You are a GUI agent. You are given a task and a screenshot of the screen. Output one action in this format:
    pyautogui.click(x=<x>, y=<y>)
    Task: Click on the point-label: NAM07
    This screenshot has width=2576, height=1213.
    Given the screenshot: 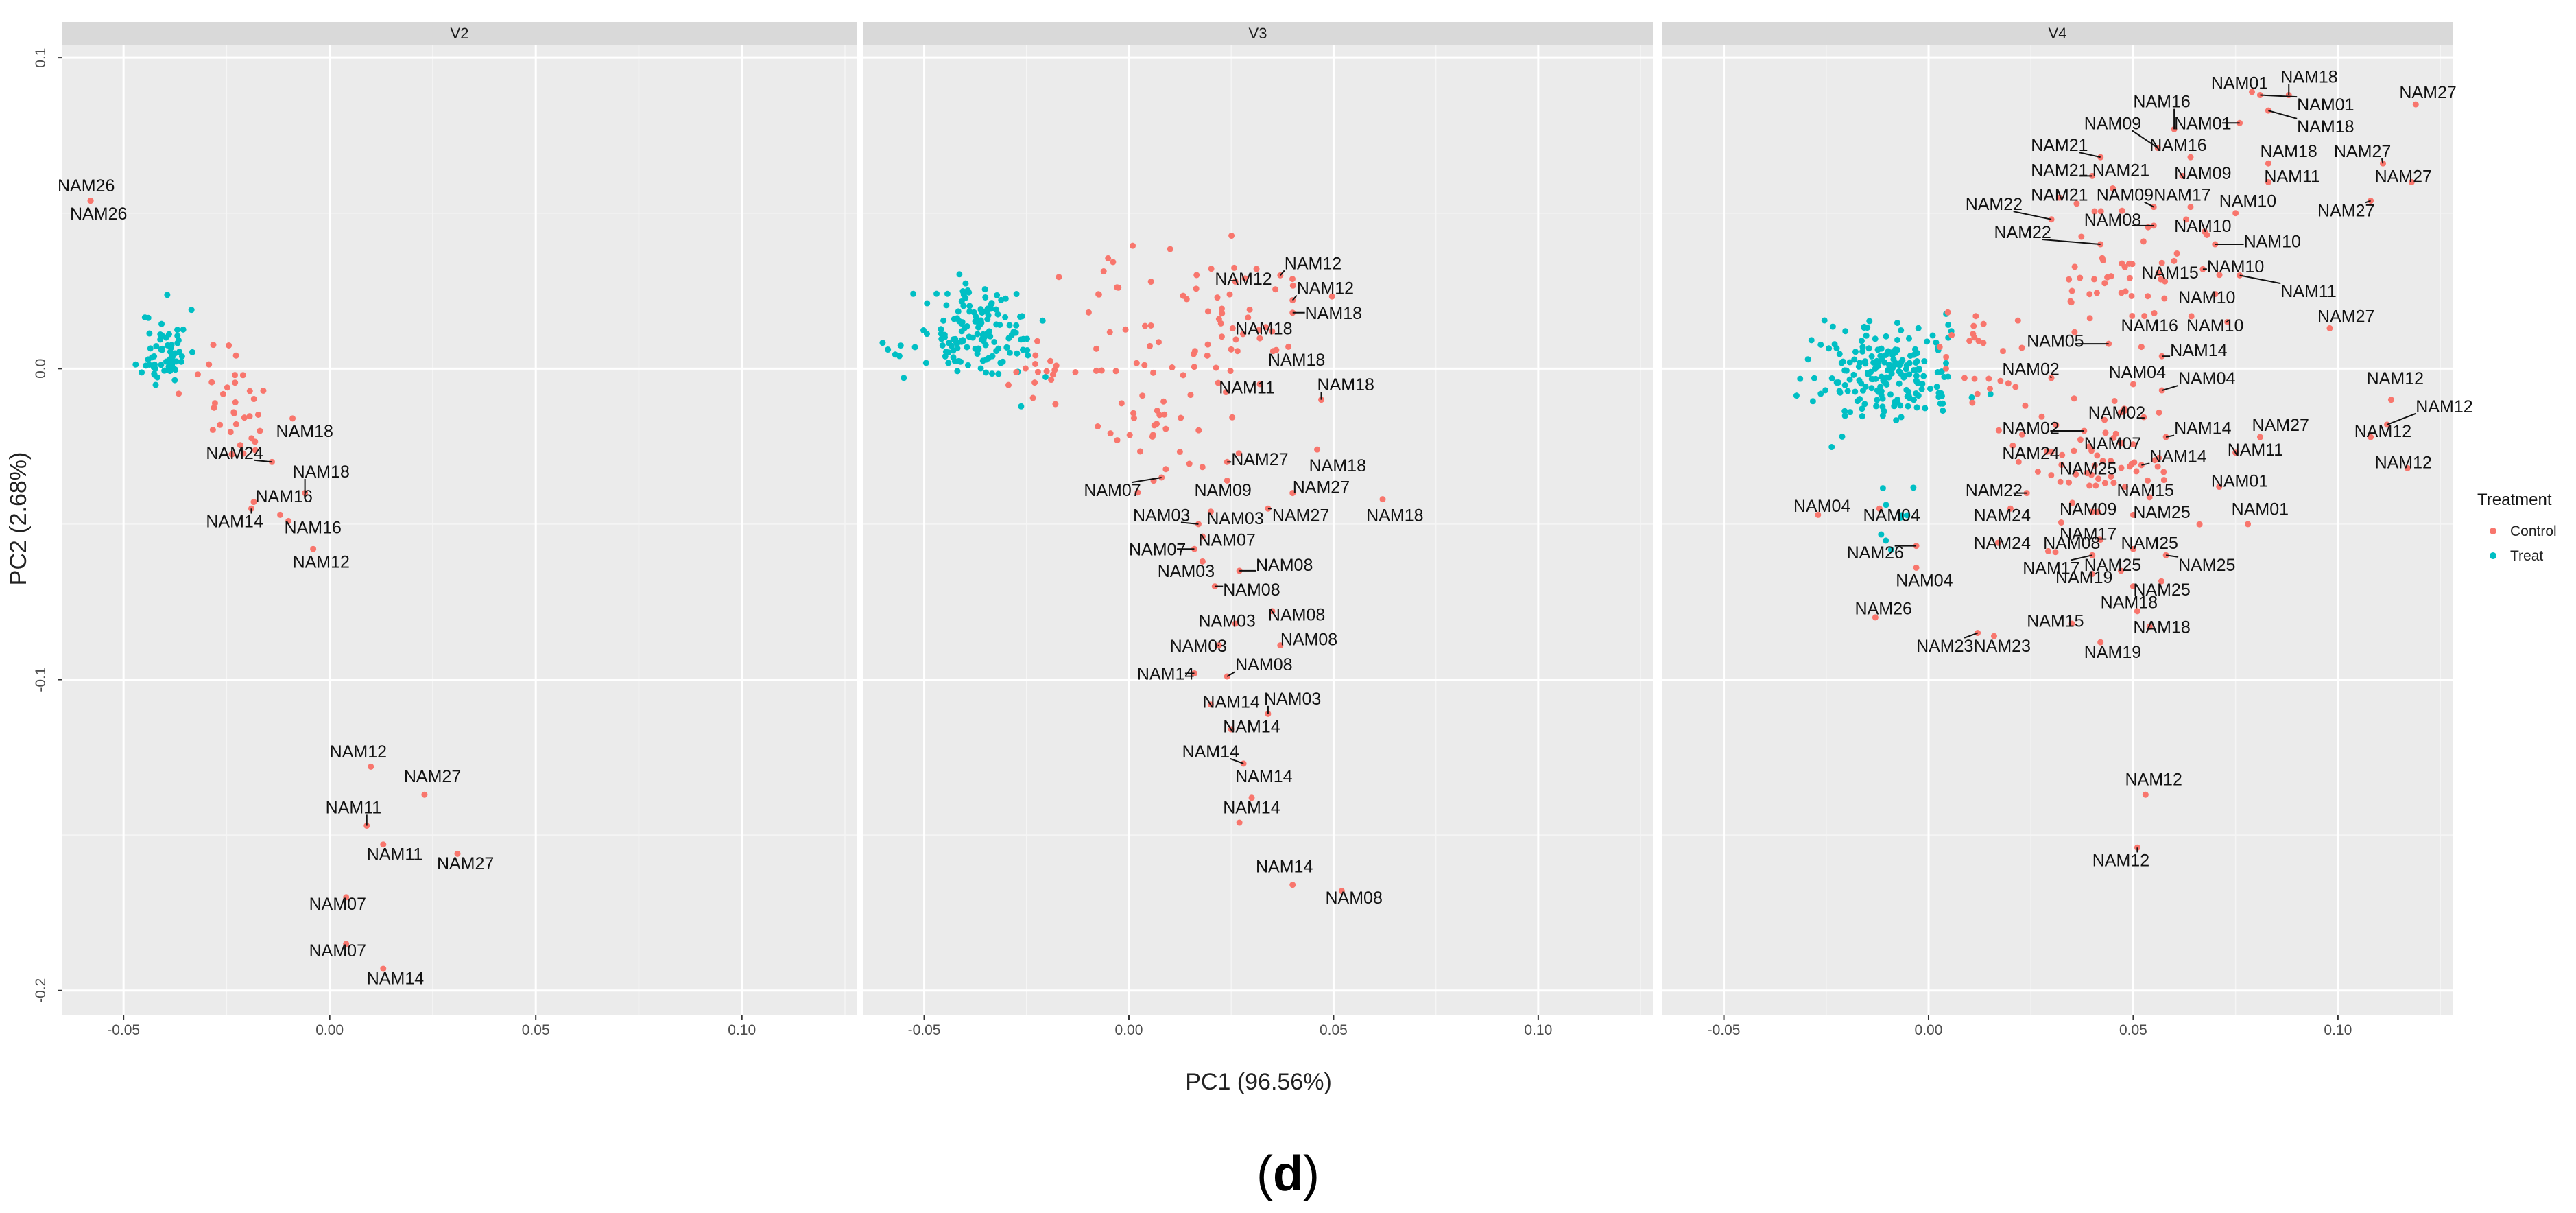 What is the action you would take?
    pyautogui.click(x=337, y=951)
    